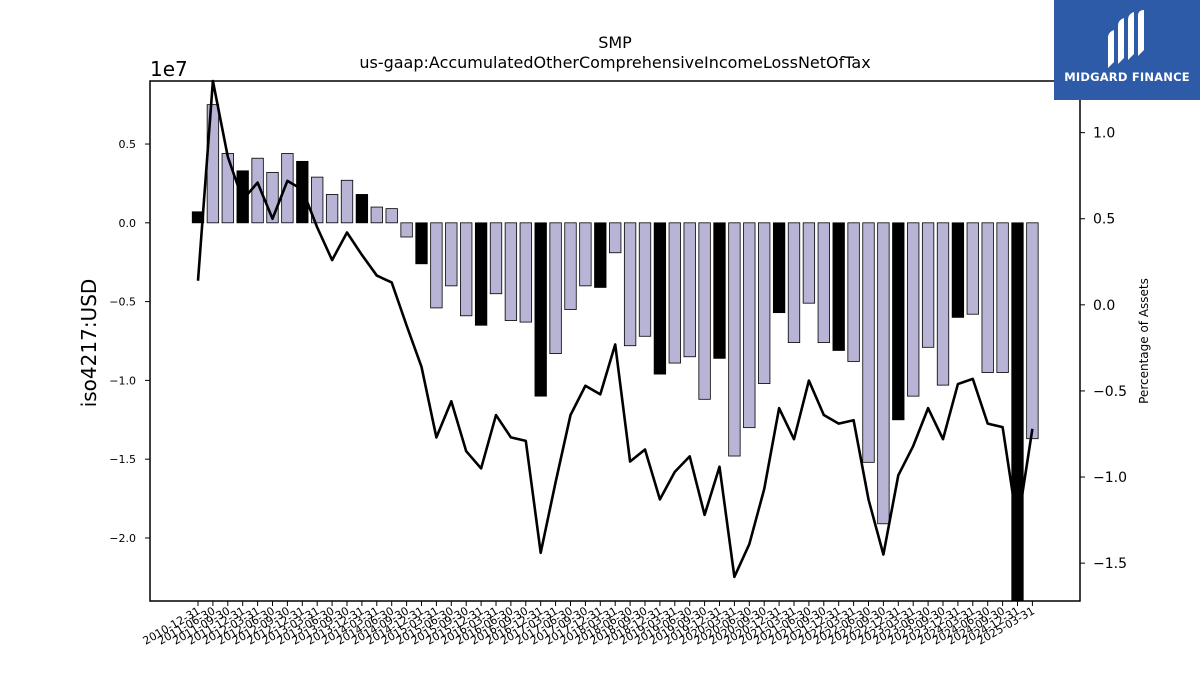  Describe the element at coordinates (89, 343) in the screenshot. I see `y-axis-label: iso4217:USD` at that location.